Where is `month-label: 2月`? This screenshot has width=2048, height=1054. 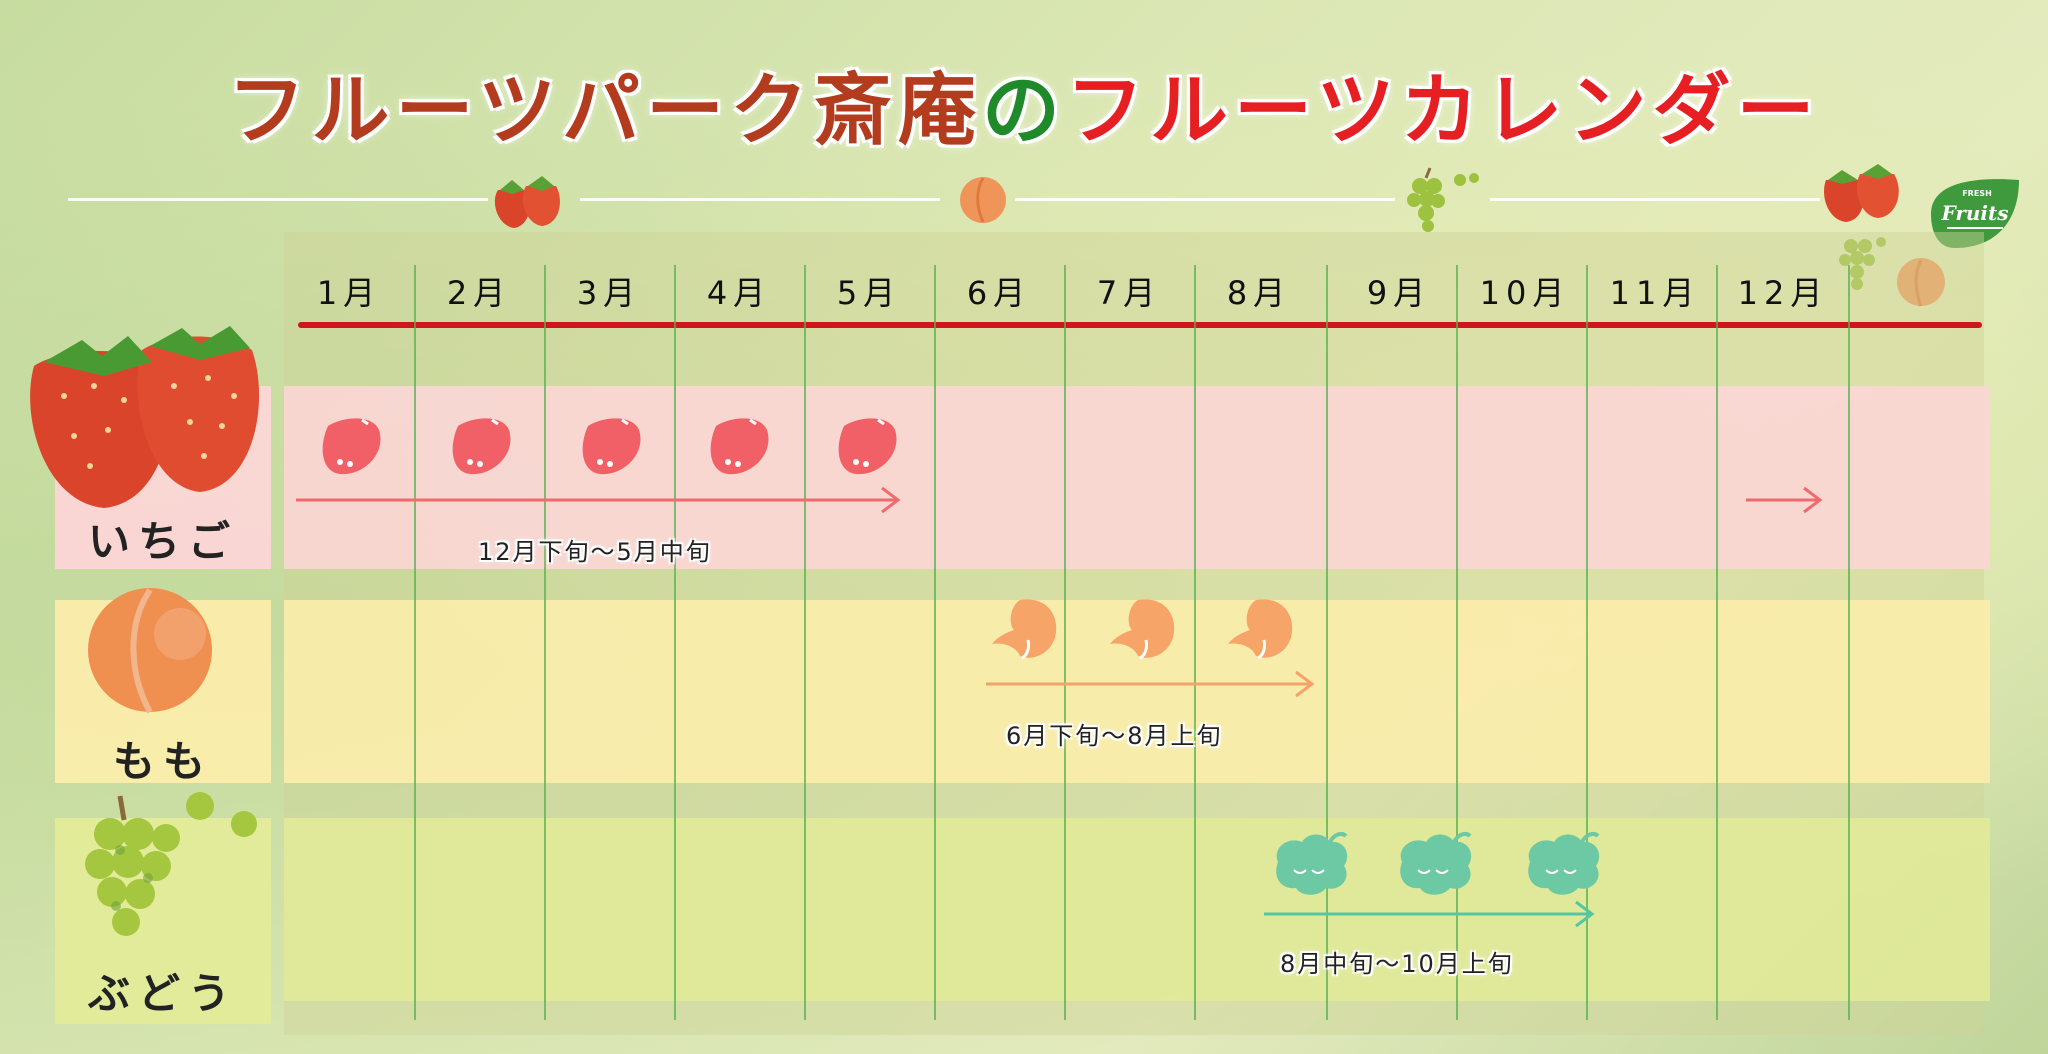
month-label: 2月 is located at coordinates (479, 293).